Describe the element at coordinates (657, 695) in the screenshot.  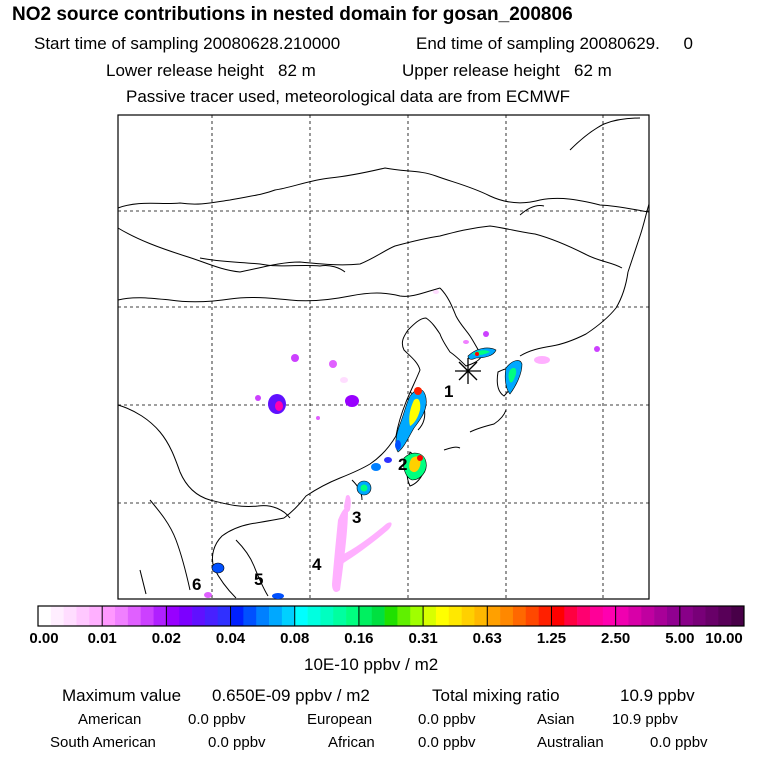
I see `total-mixing-ratio-value: 10.9 ppbv` at that location.